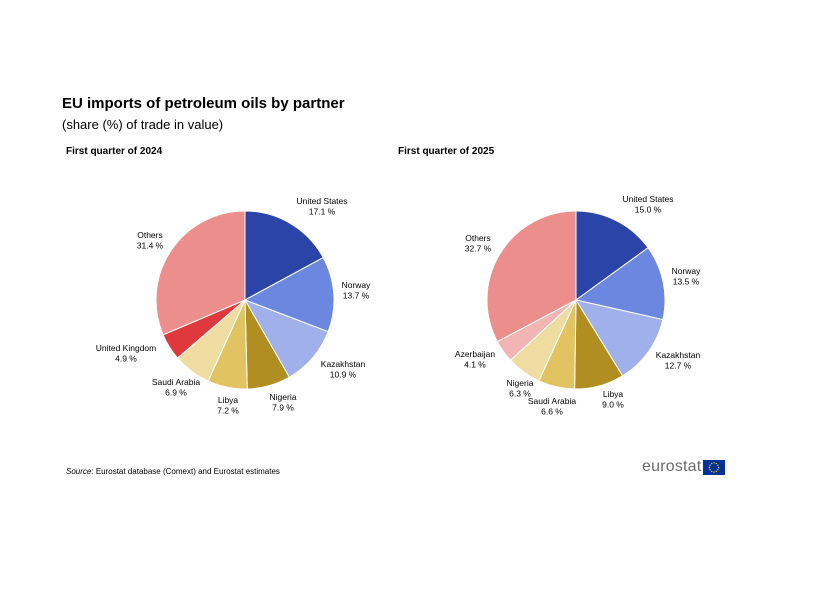 The image size is (823, 600). Describe the element at coordinates (687, 276) in the screenshot. I see `pie-1-label-norway: Norway 13.5 %` at that location.